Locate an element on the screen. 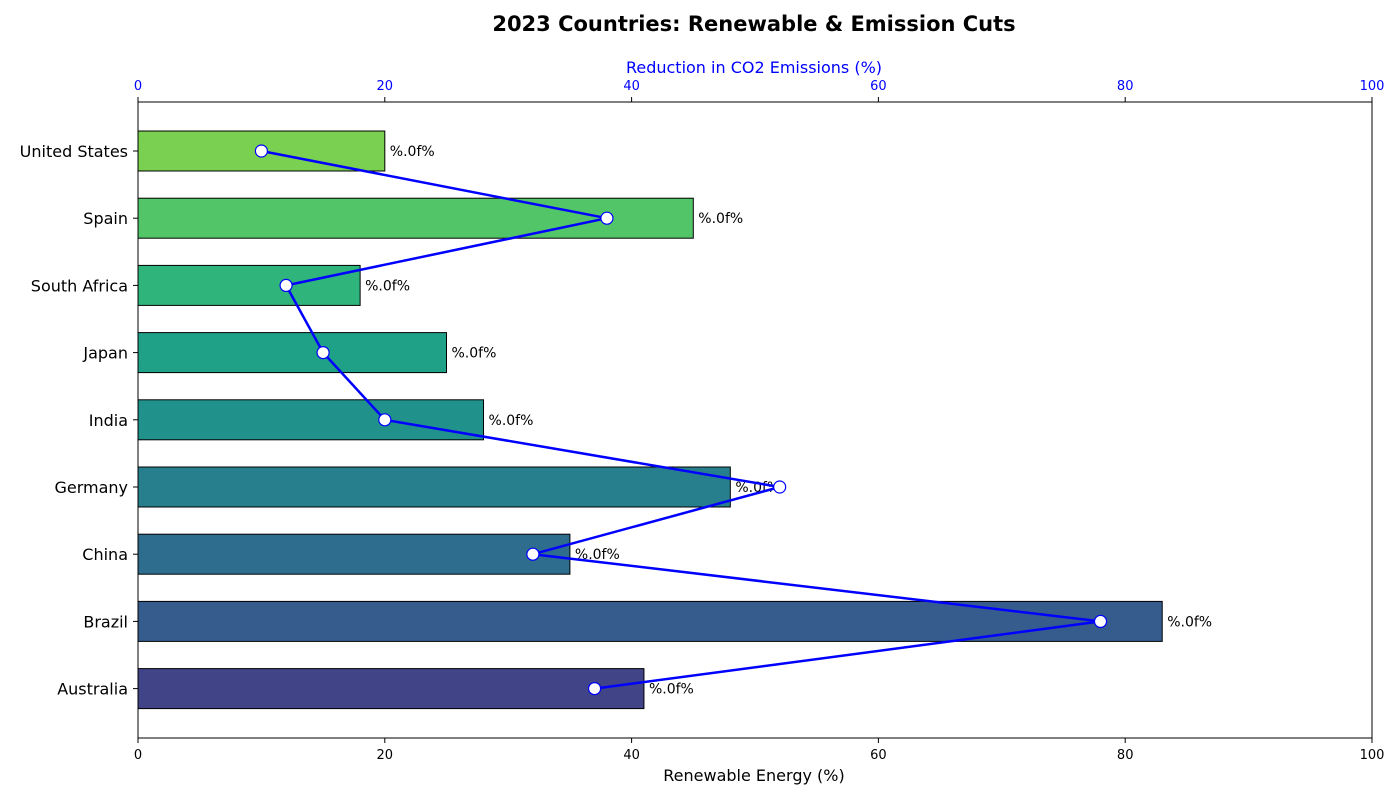  y-tick-label: India is located at coordinates (108, 420).